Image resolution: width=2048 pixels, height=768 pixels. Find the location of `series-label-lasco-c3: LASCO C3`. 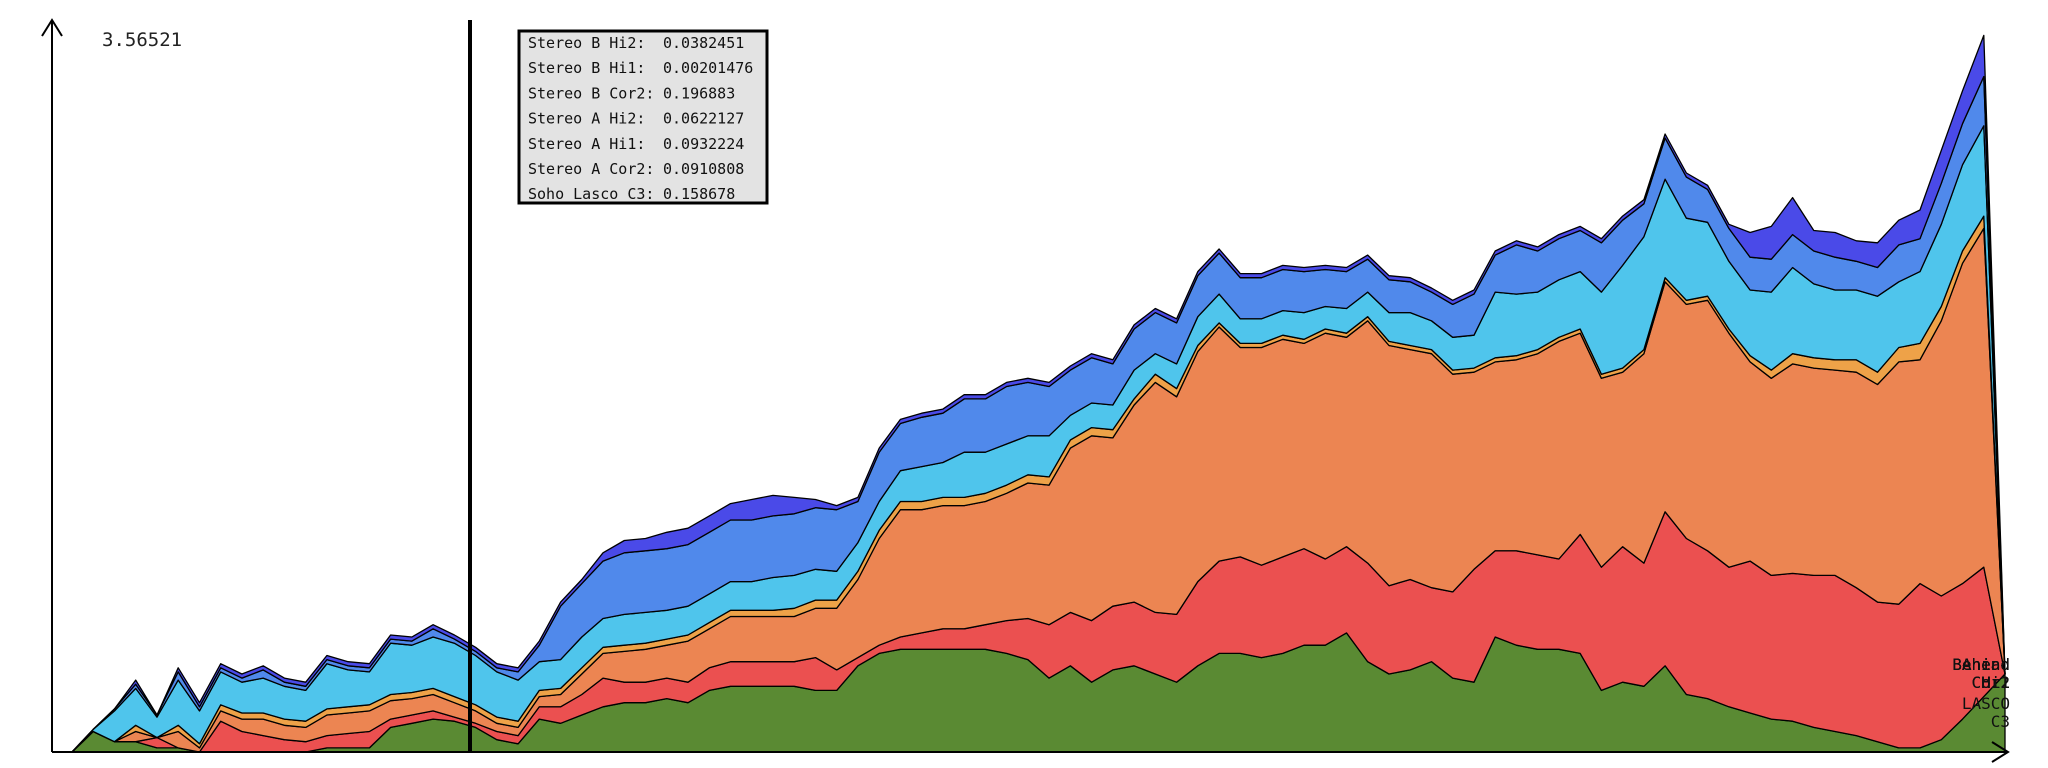

series-label-lasco-c3: LASCO C3 is located at coordinates (1986, 712).